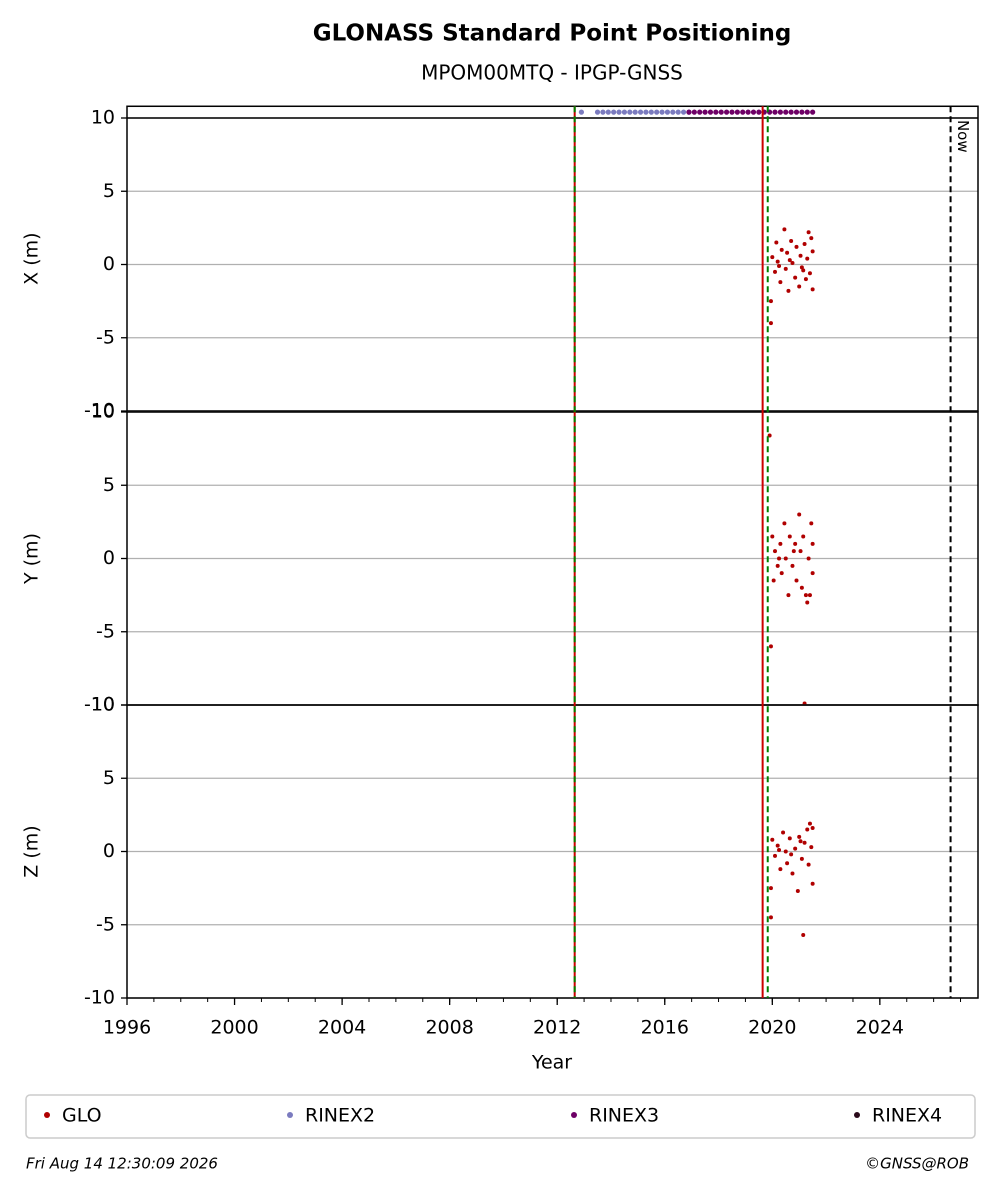 The width and height of the screenshot is (997, 1198). Describe the element at coordinates (449, 1028) in the screenshot. I see `x-tick-label: 2008` at that location.